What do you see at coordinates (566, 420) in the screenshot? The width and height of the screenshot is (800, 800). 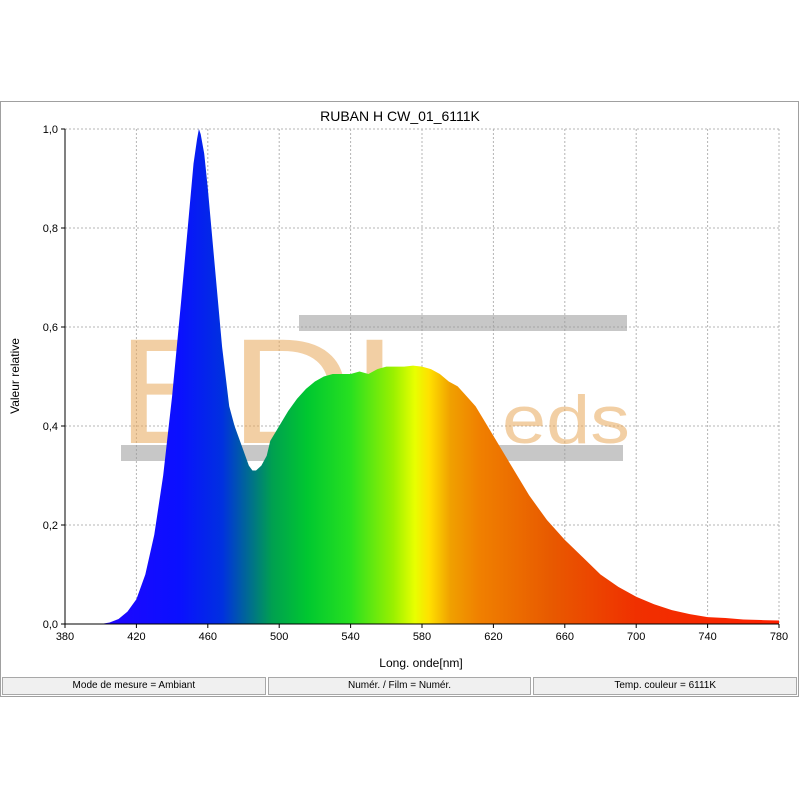 I see `watermark-logo-suffix: eds` at bounding box center [566, 420].